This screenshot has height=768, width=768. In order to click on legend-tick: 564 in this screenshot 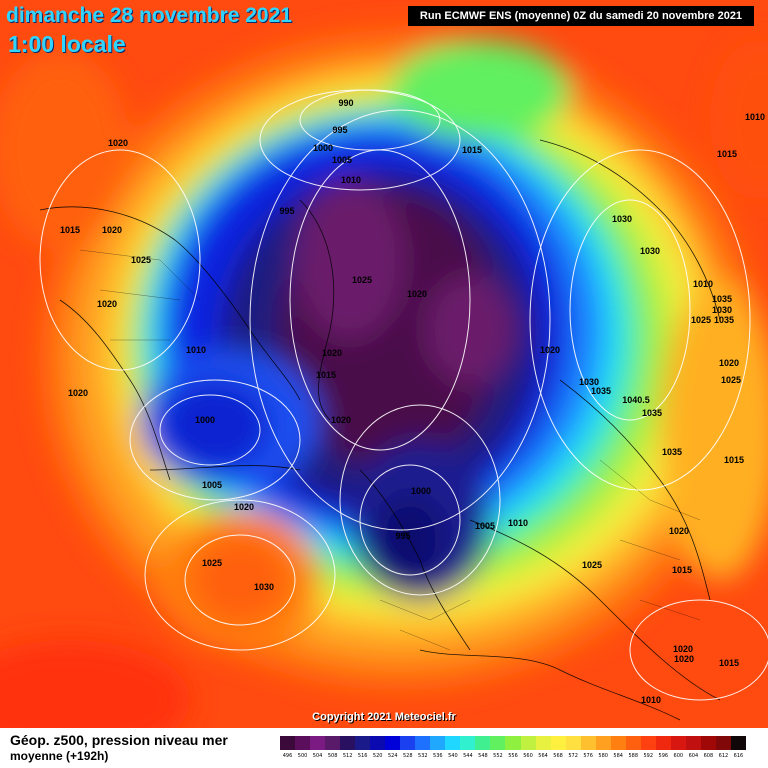, I will do `click(543, 756)`.